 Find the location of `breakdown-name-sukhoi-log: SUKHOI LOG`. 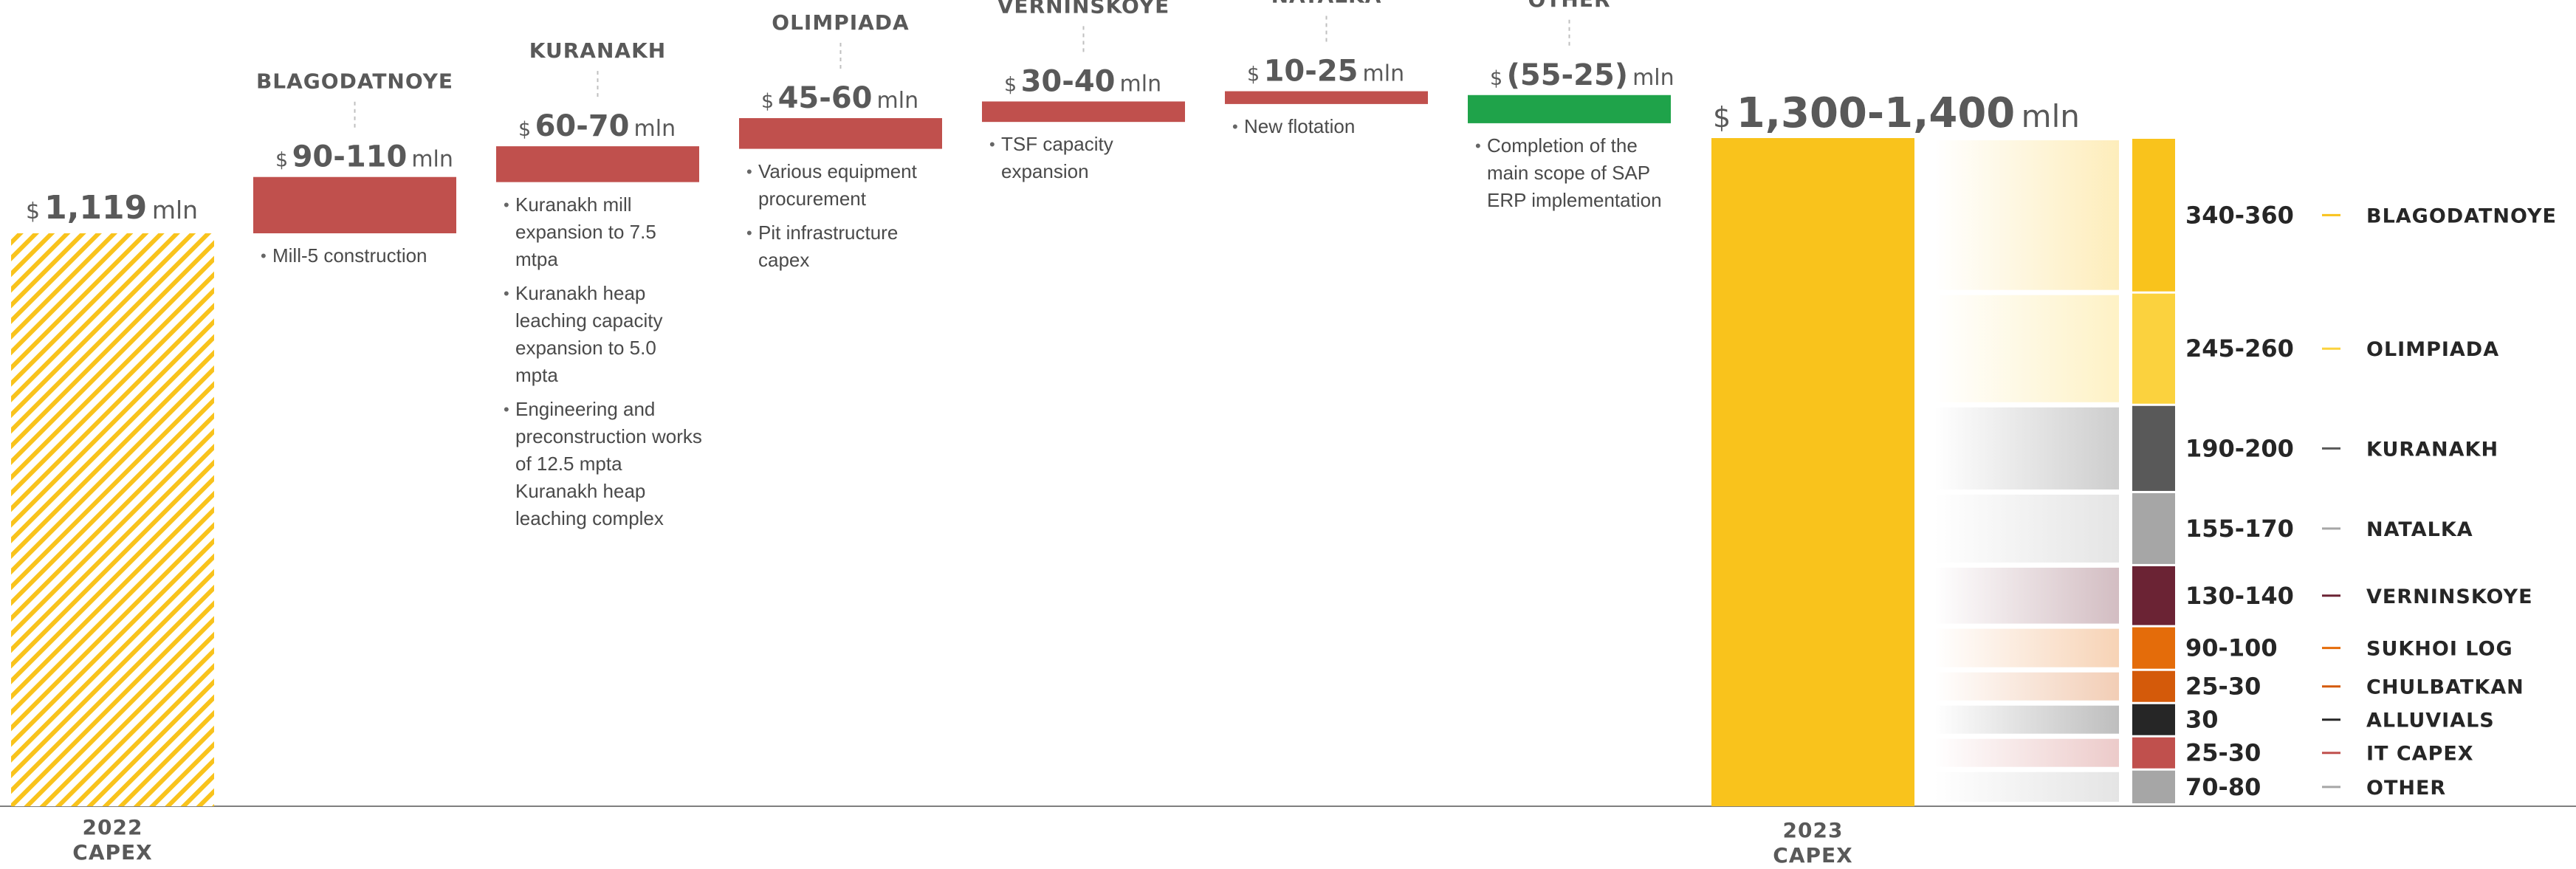

breakdown-name-sukhoi-log: SUKHOI LOG is located at coordinates (2439, 649).